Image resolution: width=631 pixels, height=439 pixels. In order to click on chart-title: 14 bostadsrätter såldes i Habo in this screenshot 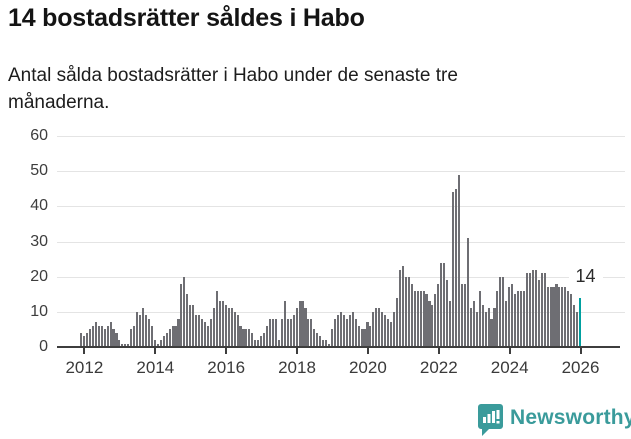, I will do `click(186, 18)`.